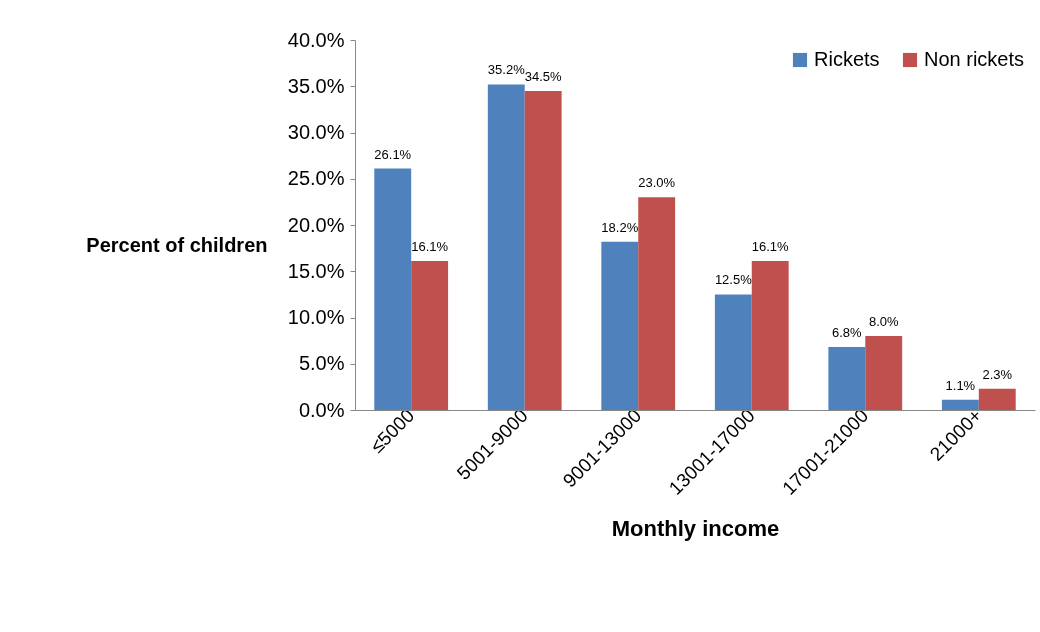 This screenshot has height=632, width=1040. I want to click on legend-label: Rickets, so click(847, 59).